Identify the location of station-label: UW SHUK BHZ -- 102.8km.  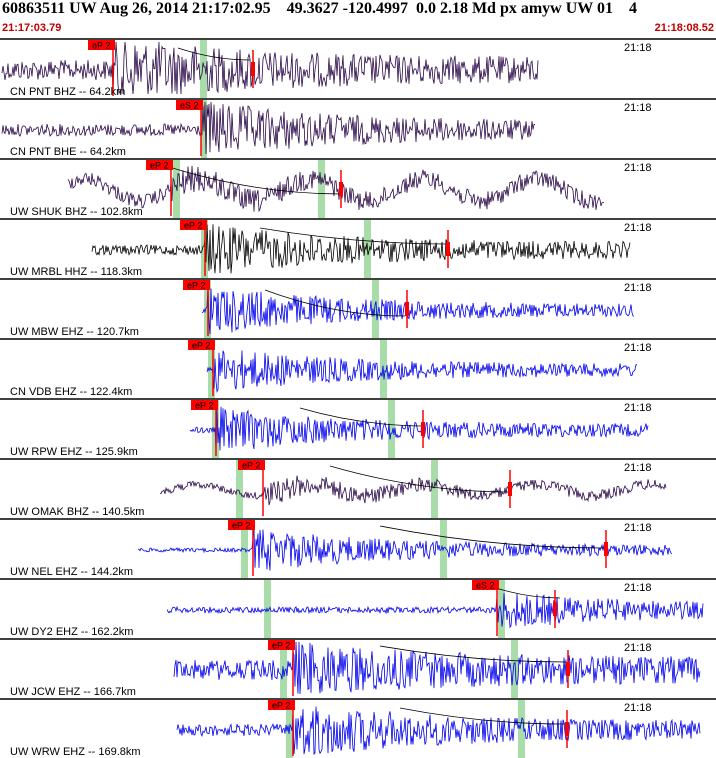
(76, 212).